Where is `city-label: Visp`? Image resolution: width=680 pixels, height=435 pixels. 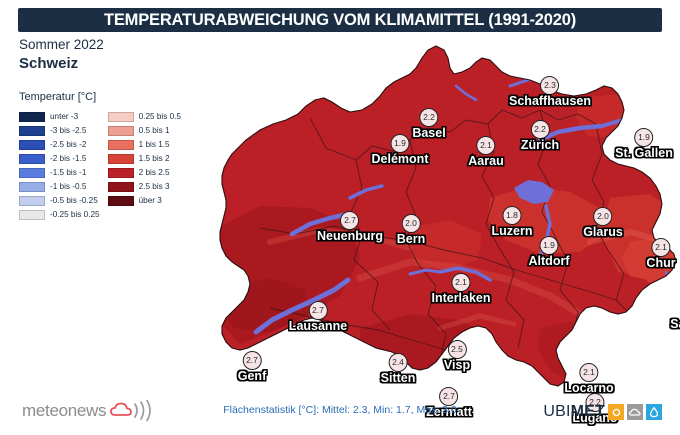
city-label: Visp is located at coordinates (457, 365).